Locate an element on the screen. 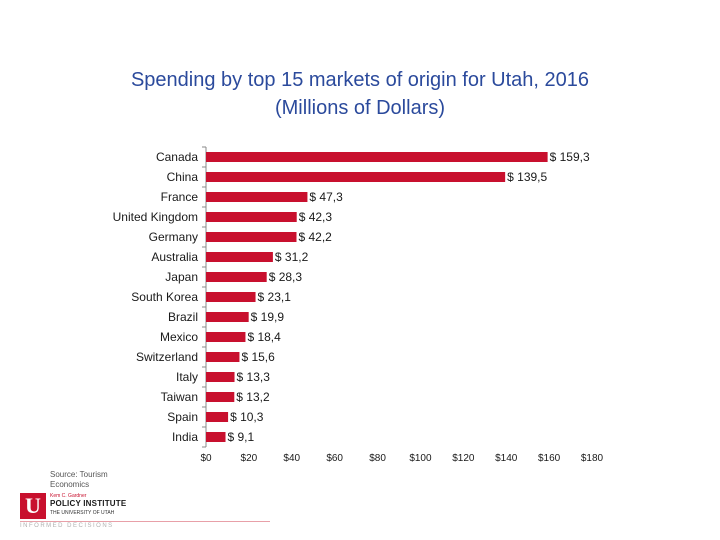 This screenshot has width=720, height=540. x-tick-label: $0 is located at coordinates (206, 458).